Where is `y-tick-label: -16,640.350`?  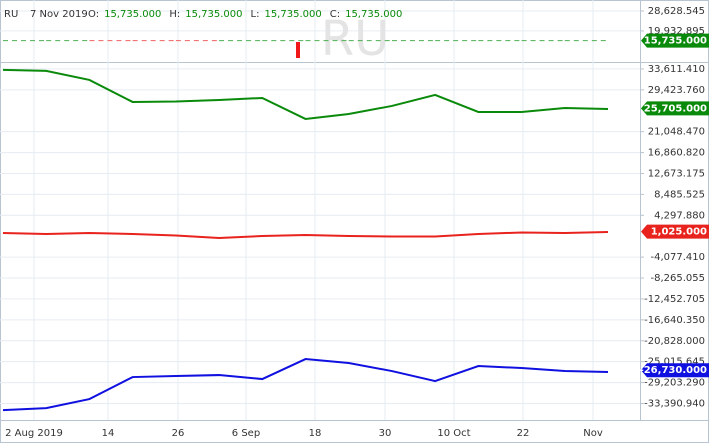 y-tick-label: -16,640.350 is located at coordinates (674, 320).